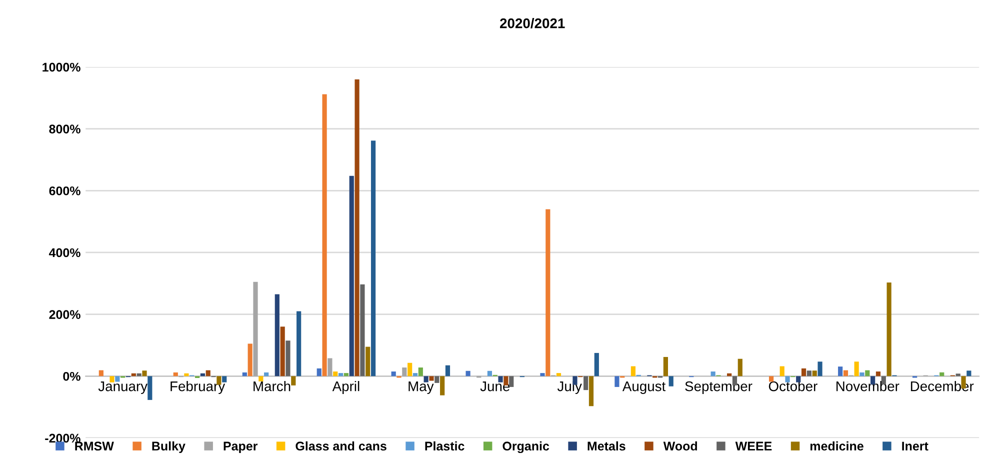 The height and width of the screenshot is (462, 984). What do you see at coordinates (444, 446) in the screenshot?
I see `legend-label: Plastic` at bounding box center [444, 446].